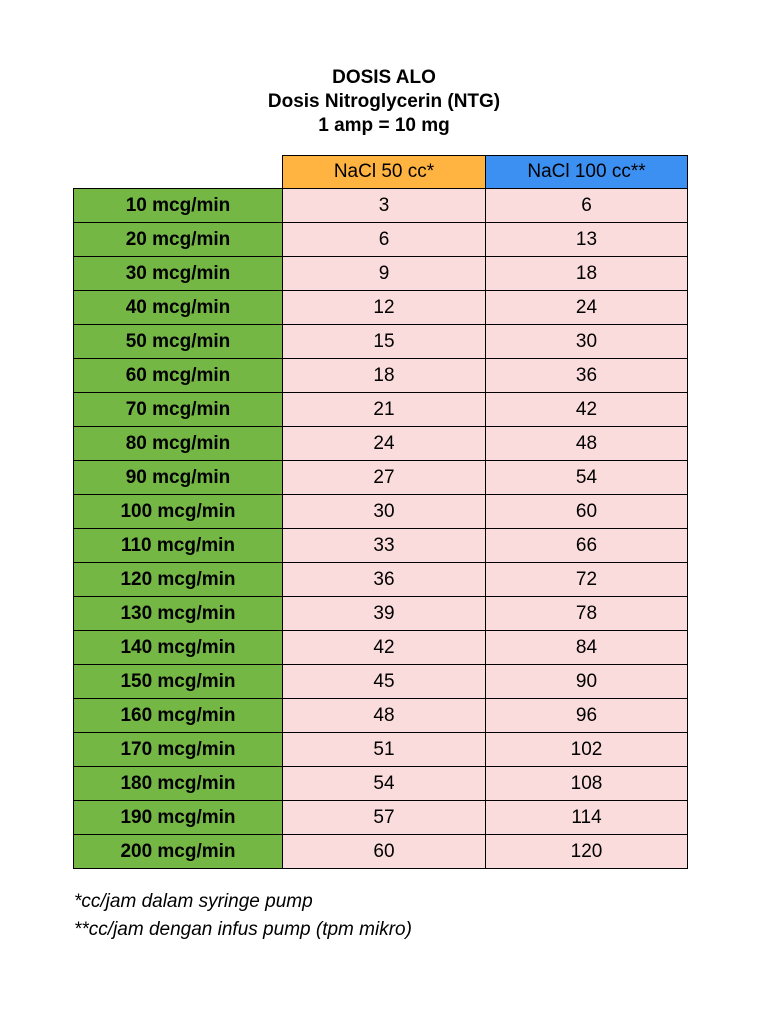 The width and height of the screenshot is (768, 1024). What do you see at coordinates (178, 477) in the screenshot?
I see `rate-cell: 90 mcg/min` at bounding box center [178, 477].